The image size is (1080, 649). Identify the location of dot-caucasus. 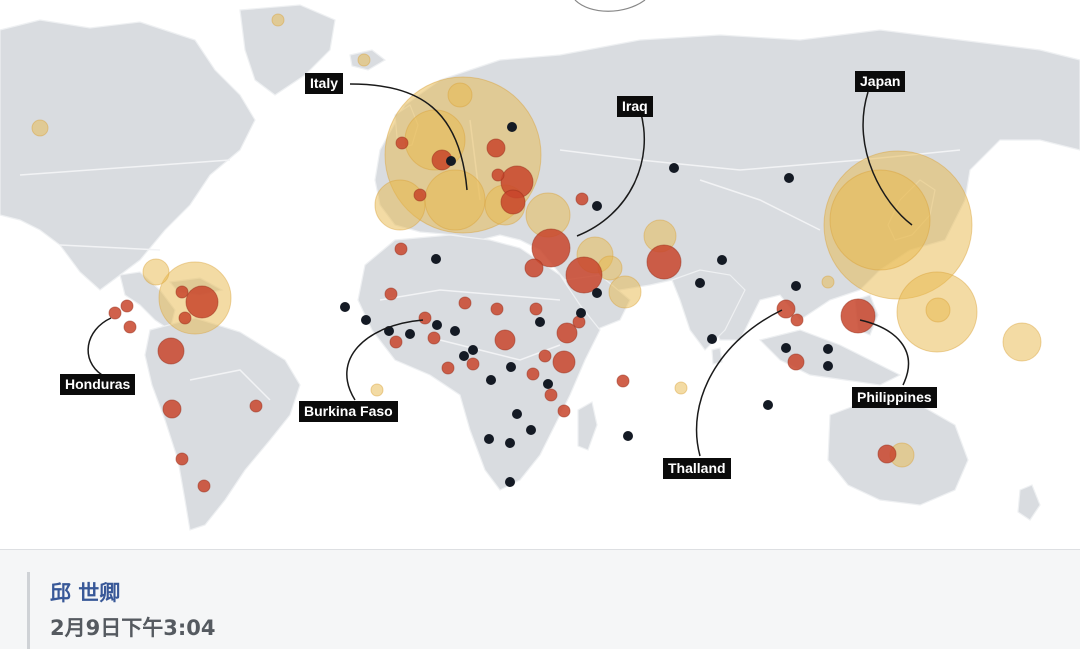
(597, 206).